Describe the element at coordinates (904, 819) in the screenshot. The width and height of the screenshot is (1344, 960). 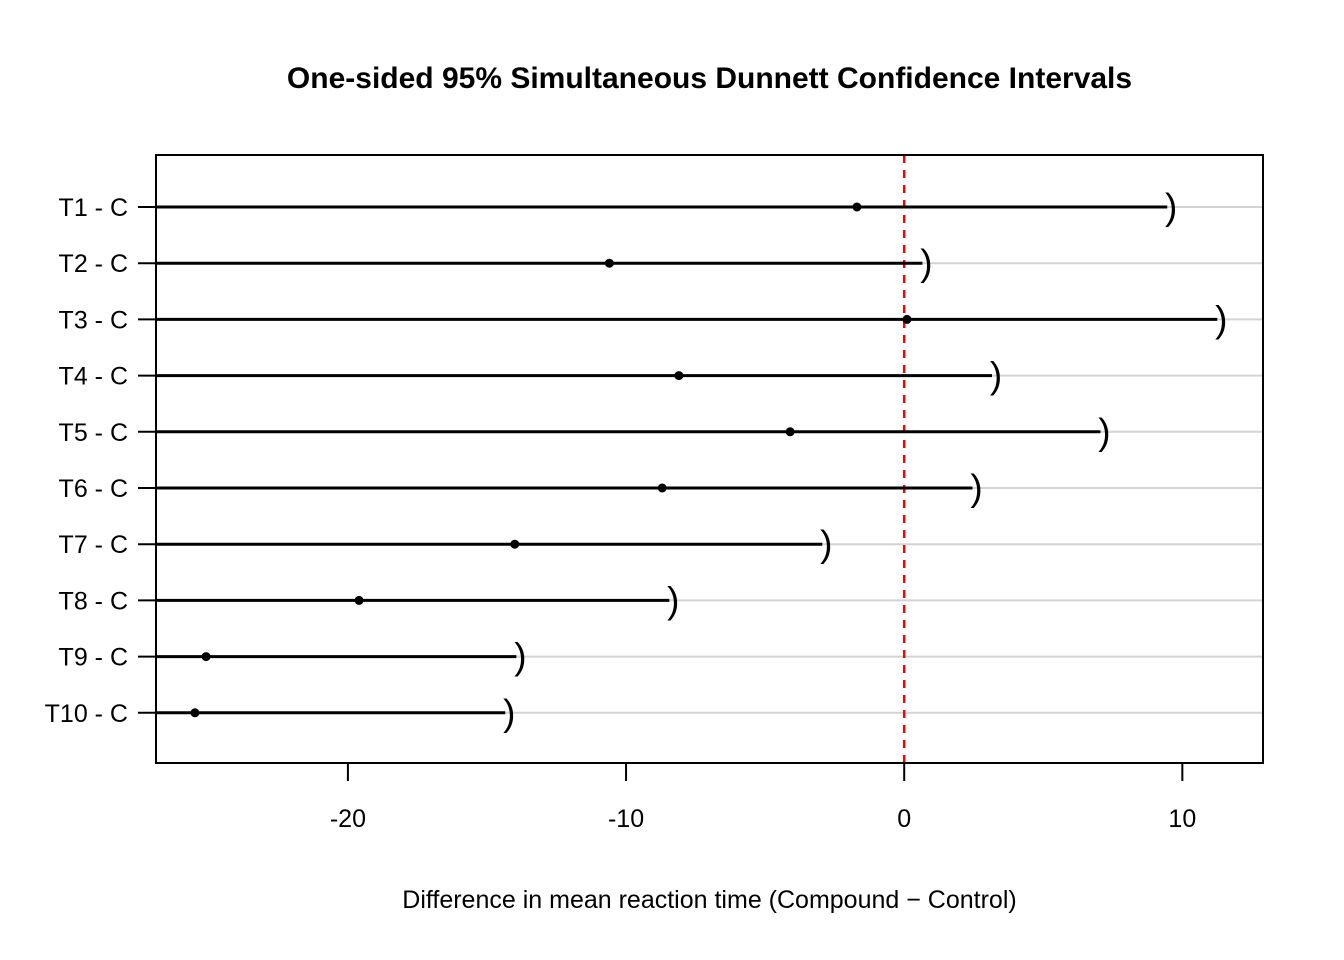
I see `x-tick-label: 0` at that location.